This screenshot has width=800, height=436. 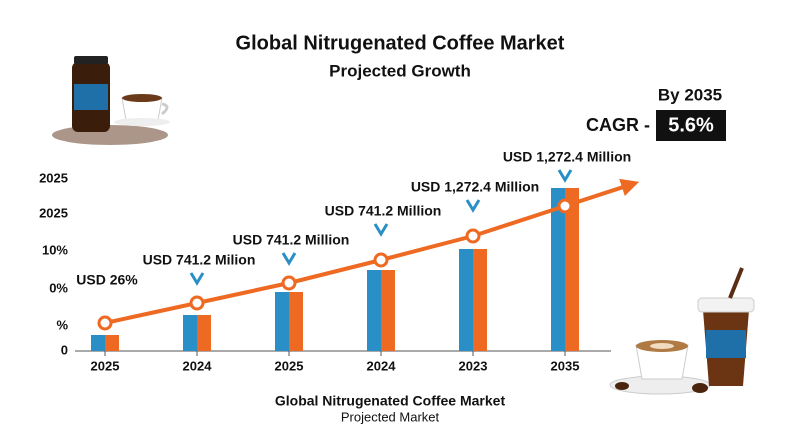 I want to click on cagr-box, so click(x=691, y=125).